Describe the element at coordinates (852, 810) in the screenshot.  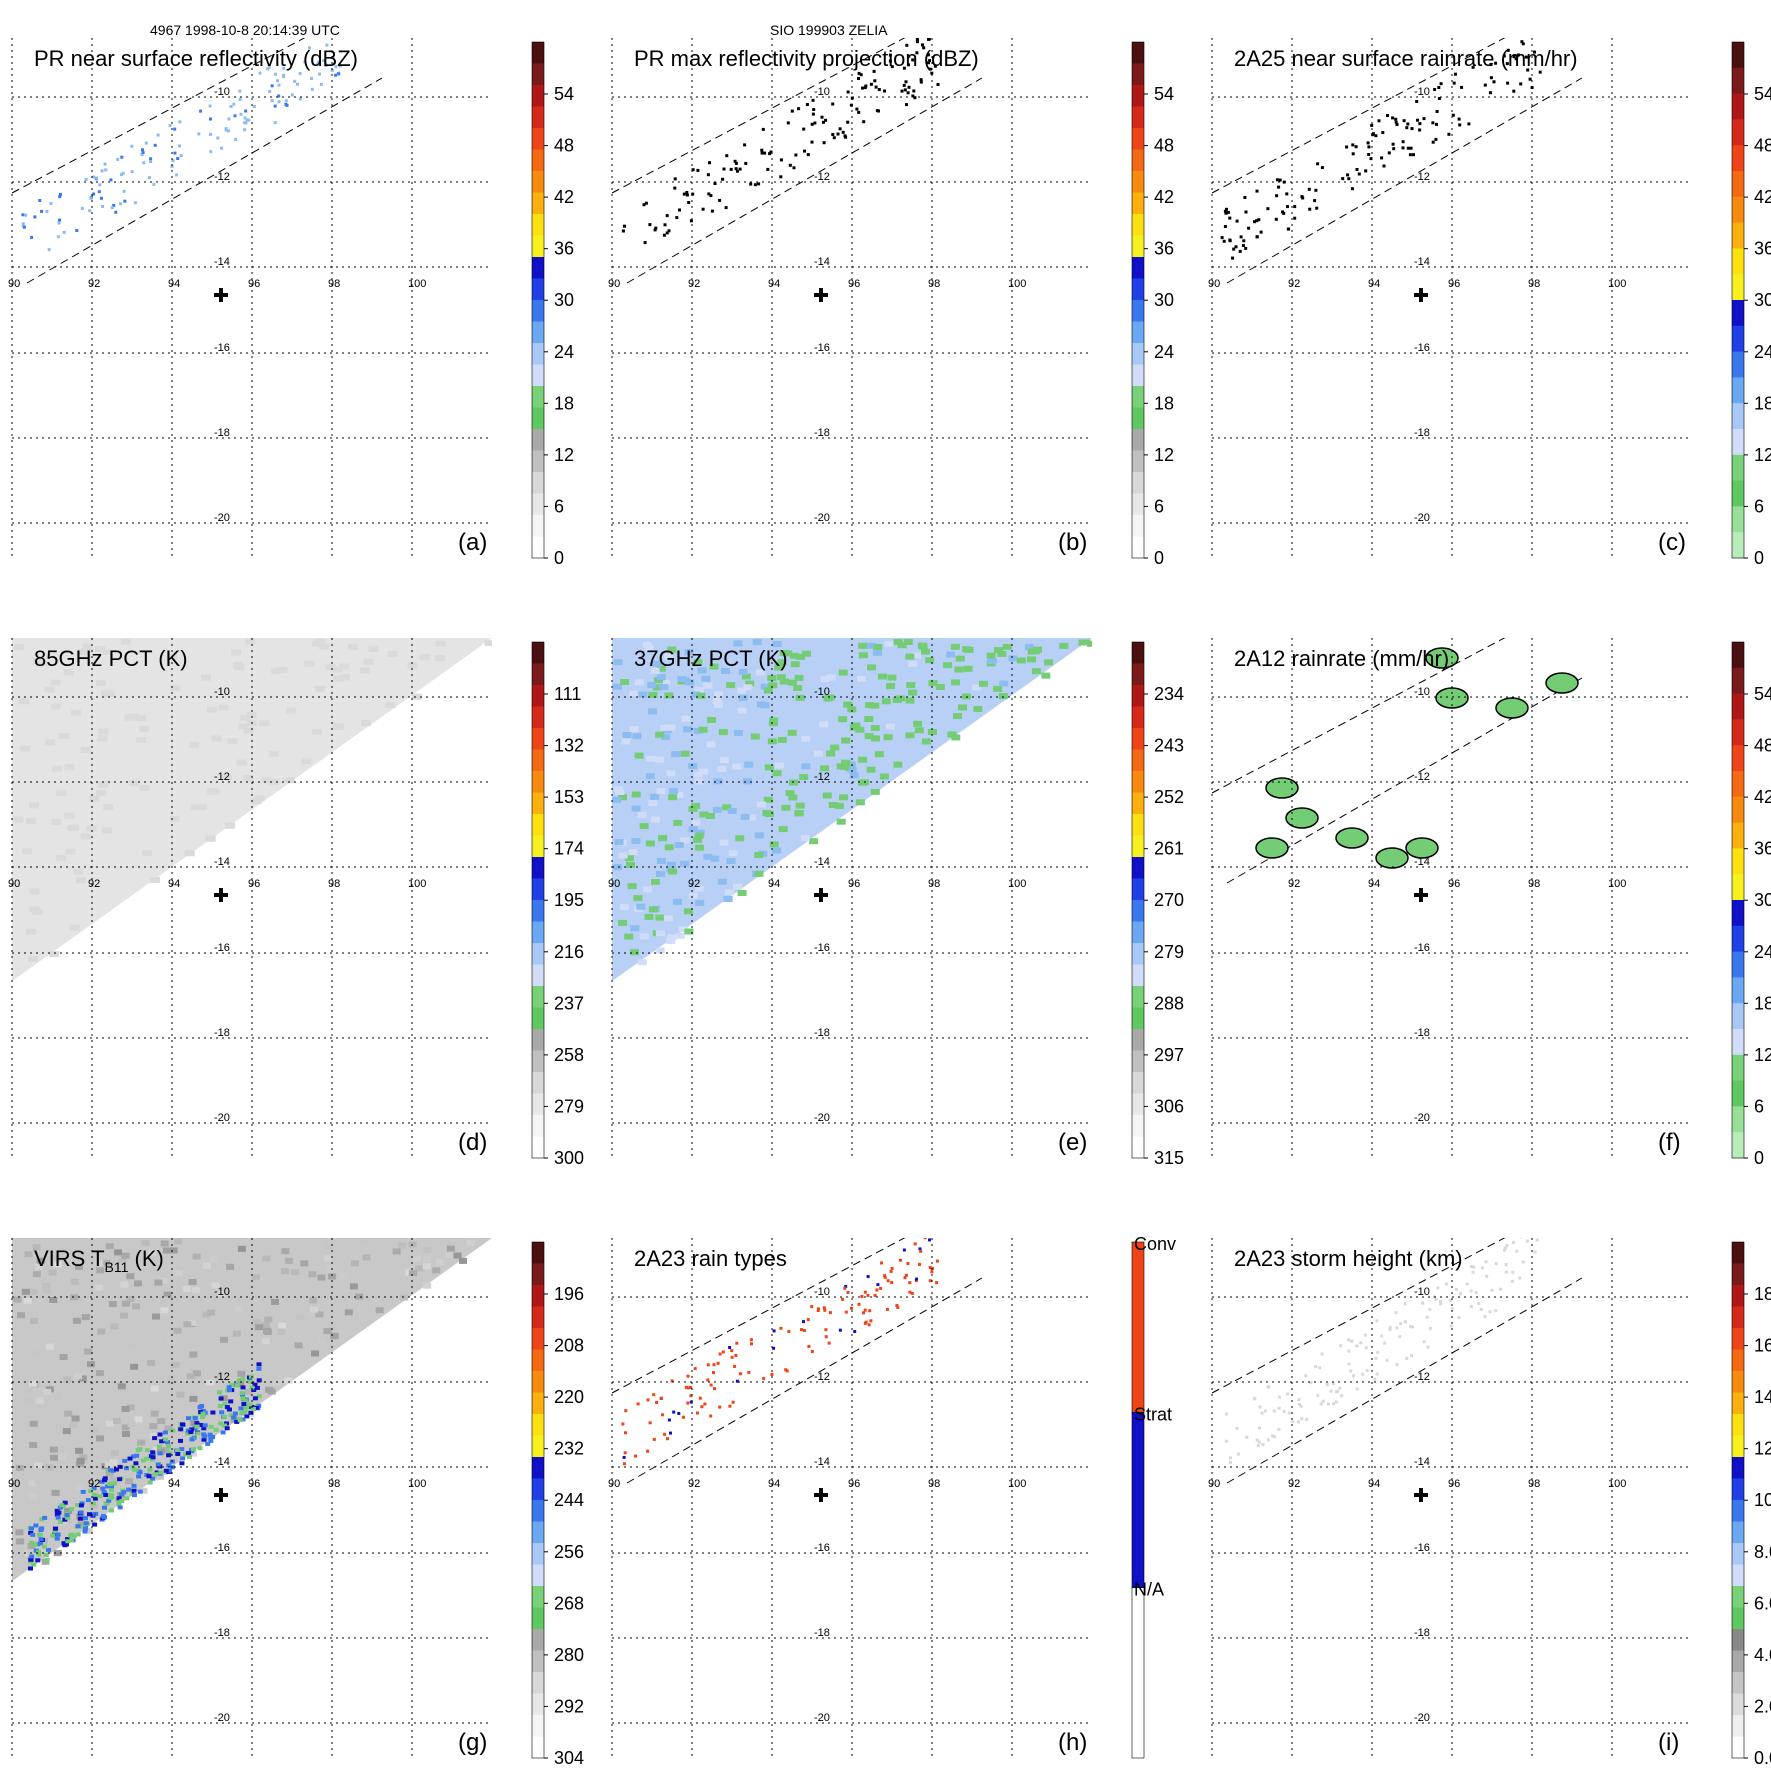
I see `plot-area-e` at that location.